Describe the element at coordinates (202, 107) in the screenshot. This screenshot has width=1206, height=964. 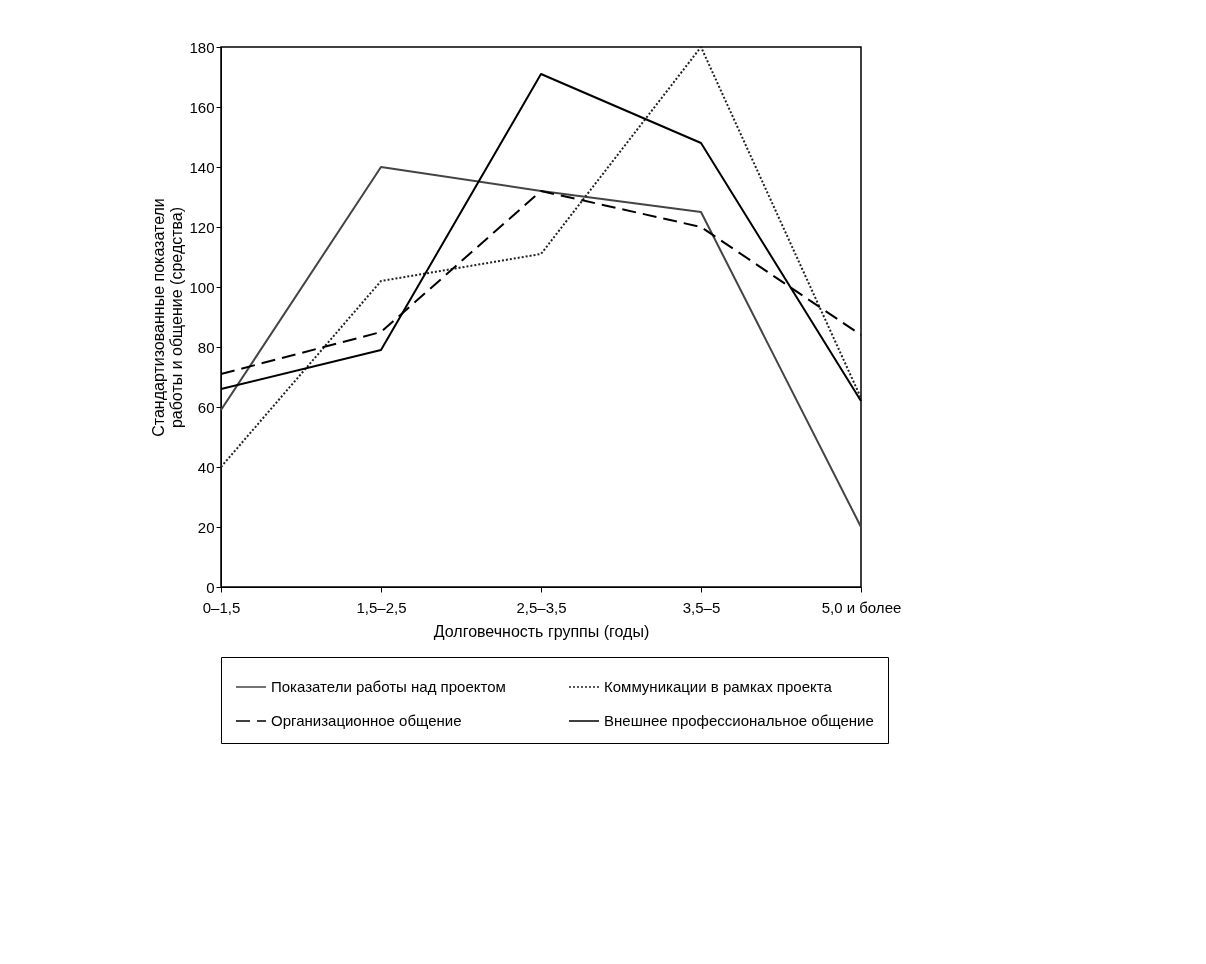
I see `y-tick-label: 160` at that location.